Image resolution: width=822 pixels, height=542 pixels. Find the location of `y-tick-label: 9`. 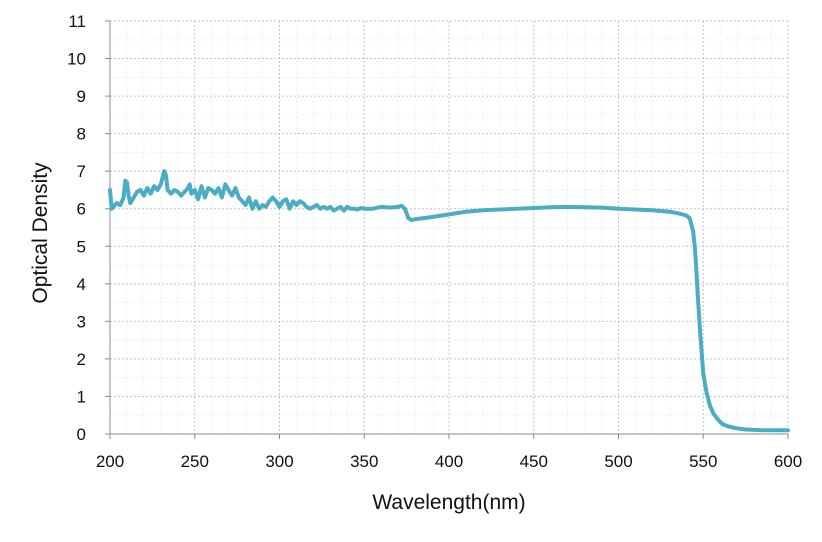

y-tick-label: 9 is located at coordinates (81, 96).